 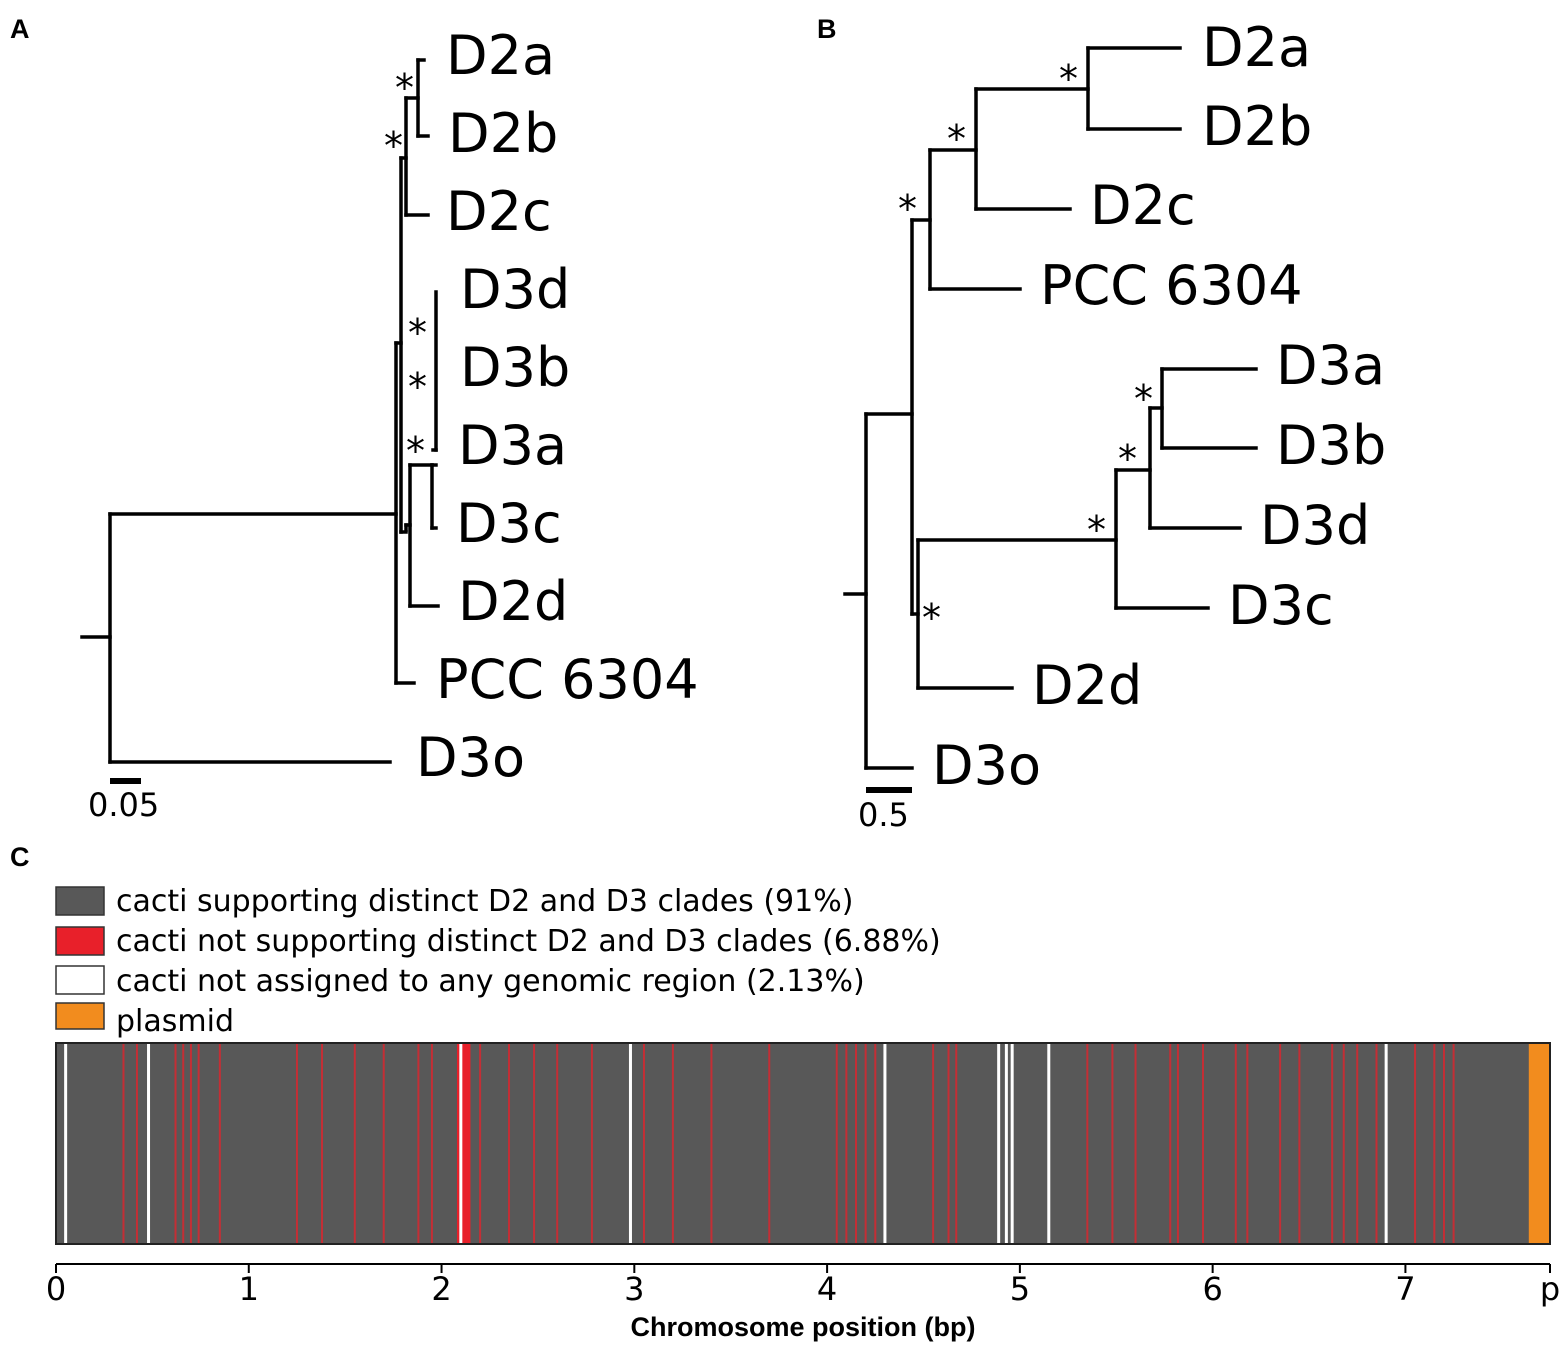 I want to click on x-tick-label: 6, so click(x=1212, y=1289).